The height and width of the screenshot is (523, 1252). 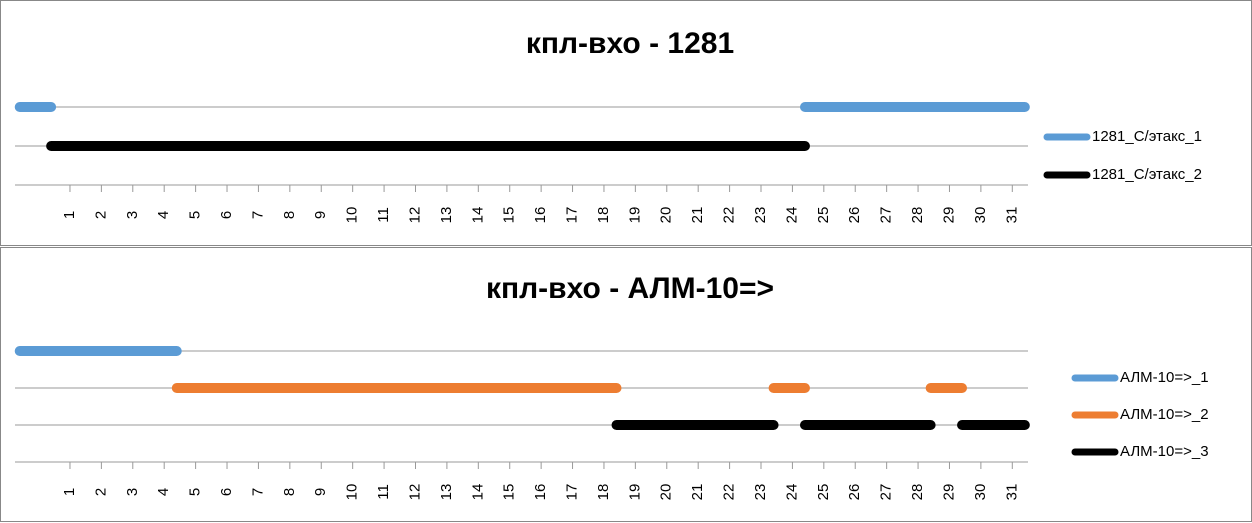 I want to click on legend-label: АЛМ-10=>_1, so click(x=1164, y=377).